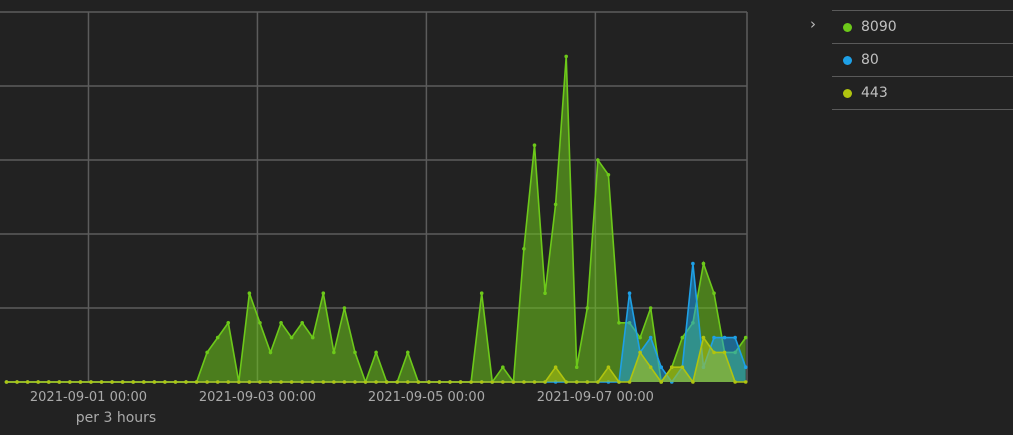 The image size is (1013, 435). What do you see at coordinates (922, 26) in the screenshot?
I see `legend-item-8090: 8090` at bounding box center [922, 26].